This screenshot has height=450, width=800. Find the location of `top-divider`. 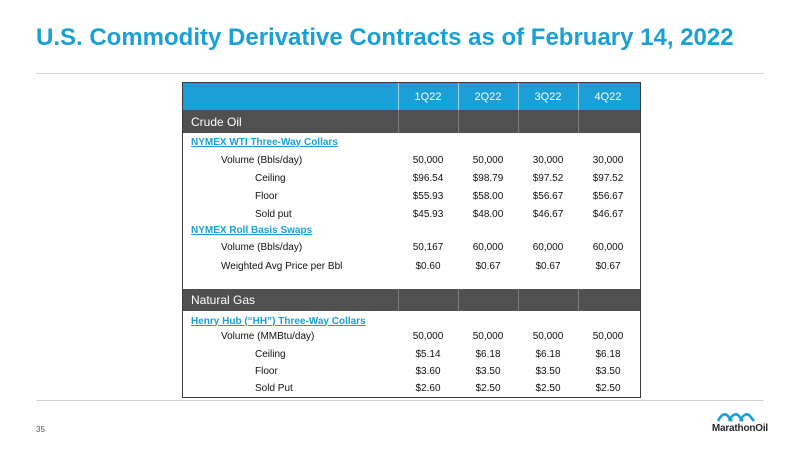

top-divider is located at coordinates (400, 73).